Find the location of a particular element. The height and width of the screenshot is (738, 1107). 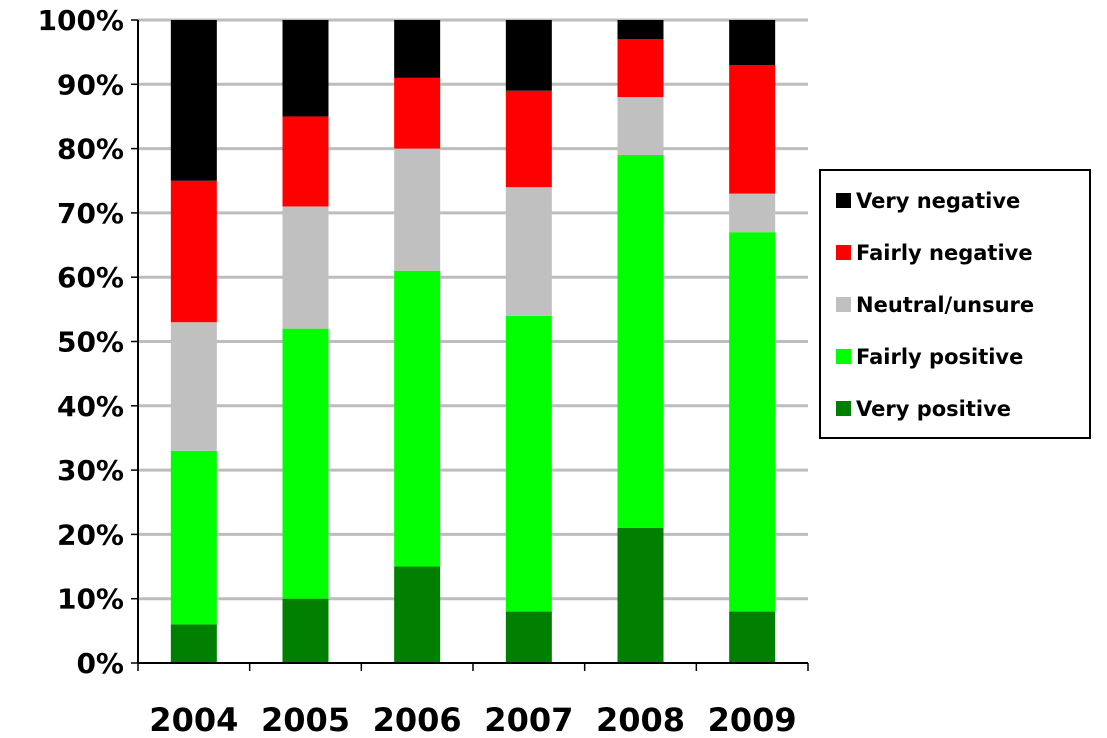

legend-label-very-positive: Very positive is located at coordinates (933, 409).